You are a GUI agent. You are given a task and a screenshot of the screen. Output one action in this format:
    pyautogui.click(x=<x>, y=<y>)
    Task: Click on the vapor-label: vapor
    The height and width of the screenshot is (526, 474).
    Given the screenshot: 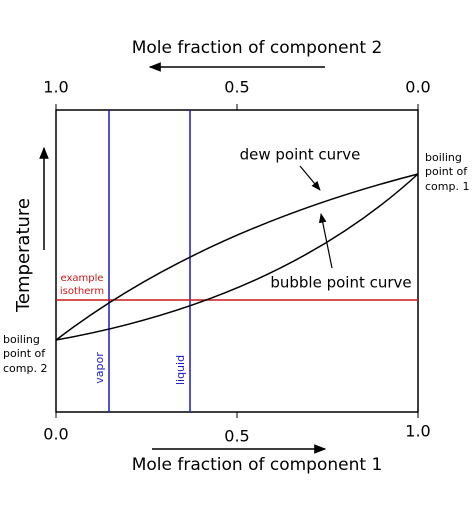 What is the action you would take?
    pyautogui.click(x=99, y=368)
    